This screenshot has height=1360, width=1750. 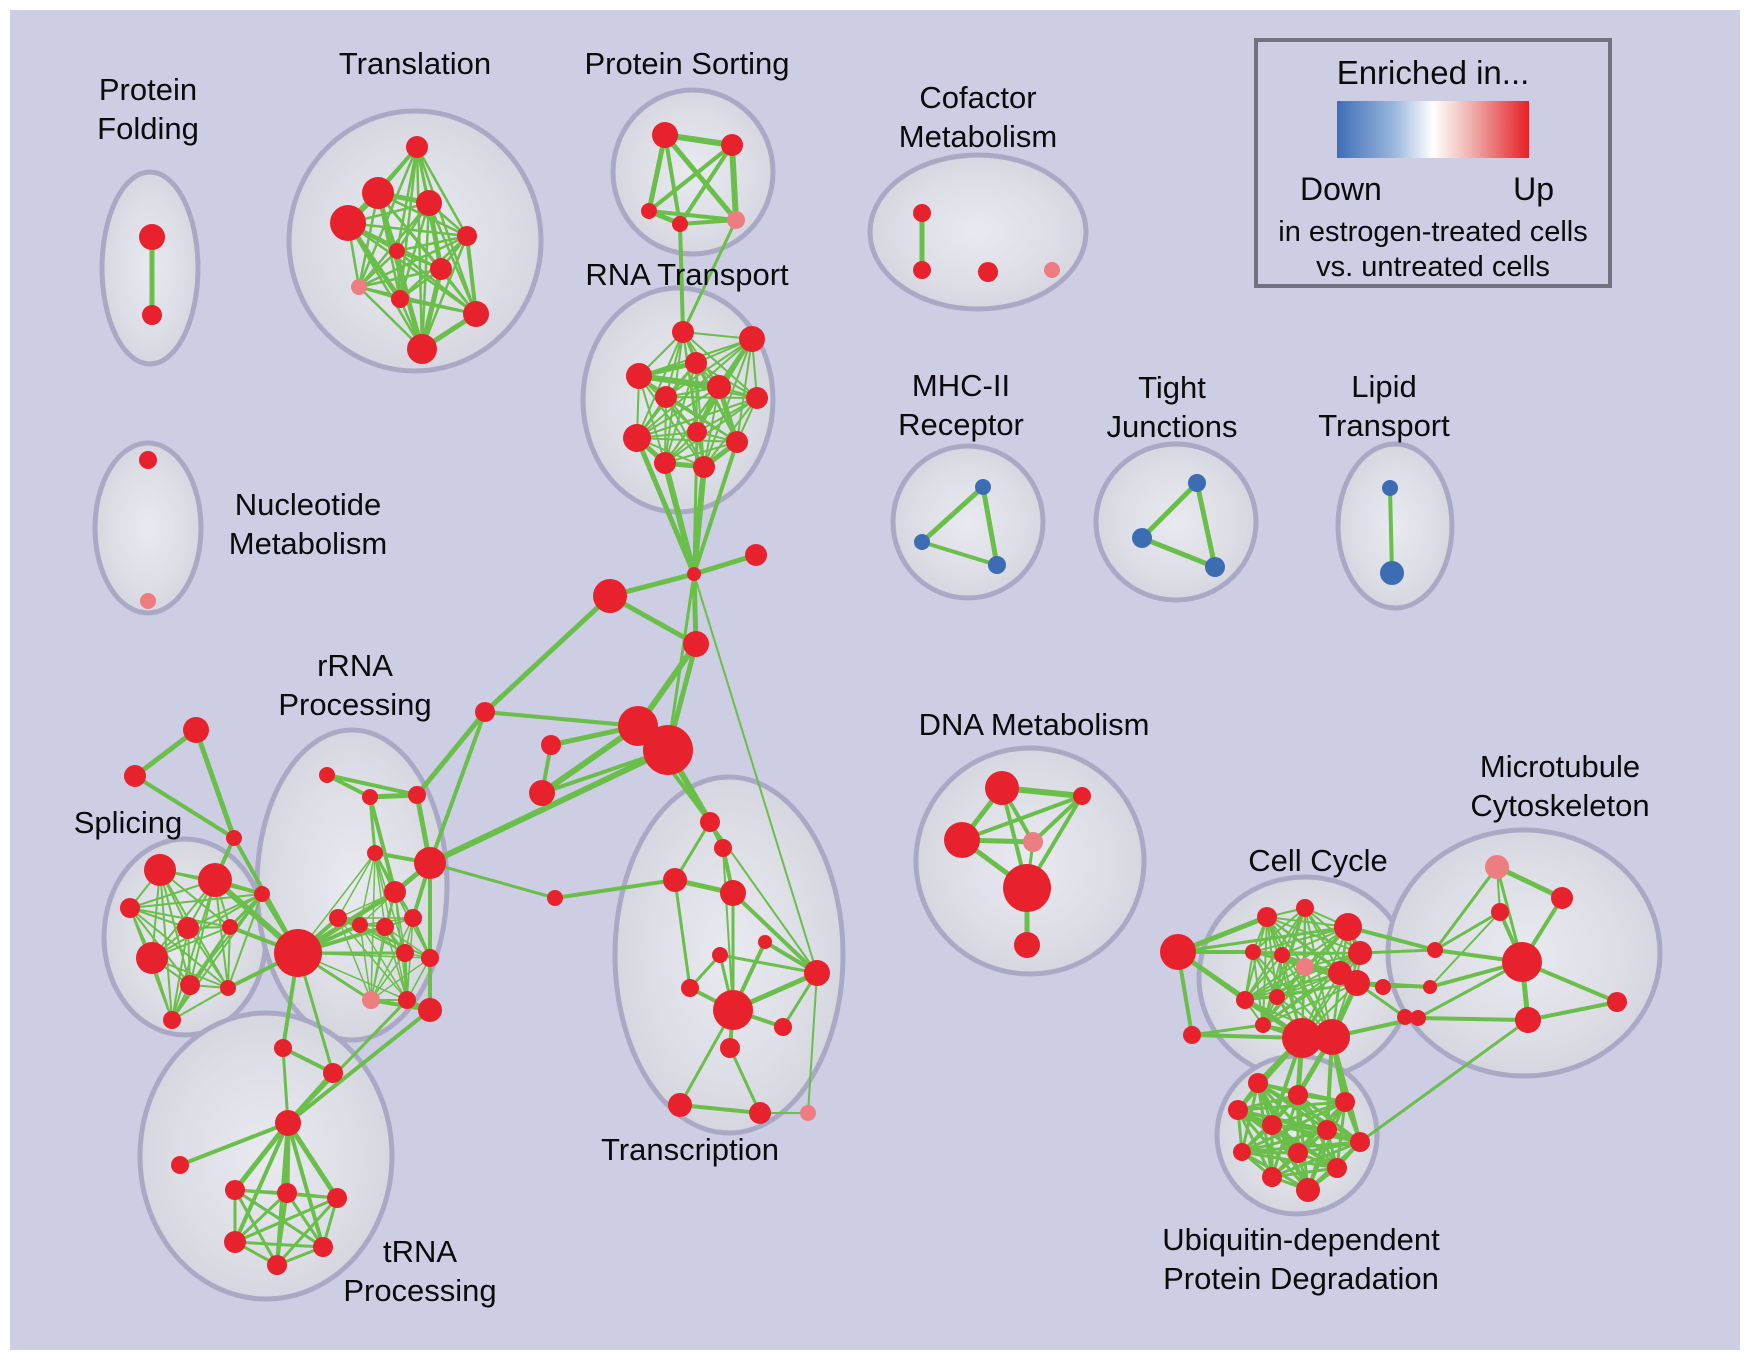 I want to click on gene-set-node-u9, so click(x=1298, y=1153).